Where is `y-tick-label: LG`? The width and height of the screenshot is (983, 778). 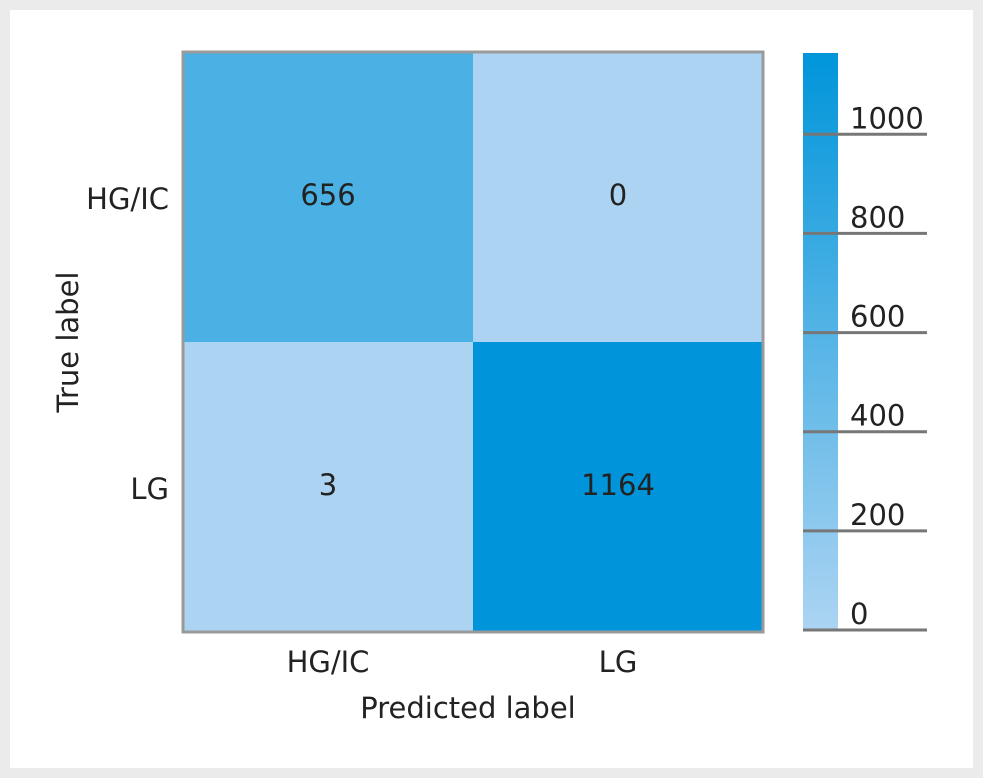
y-tick-label: LG is located at coordinates (149, 489).